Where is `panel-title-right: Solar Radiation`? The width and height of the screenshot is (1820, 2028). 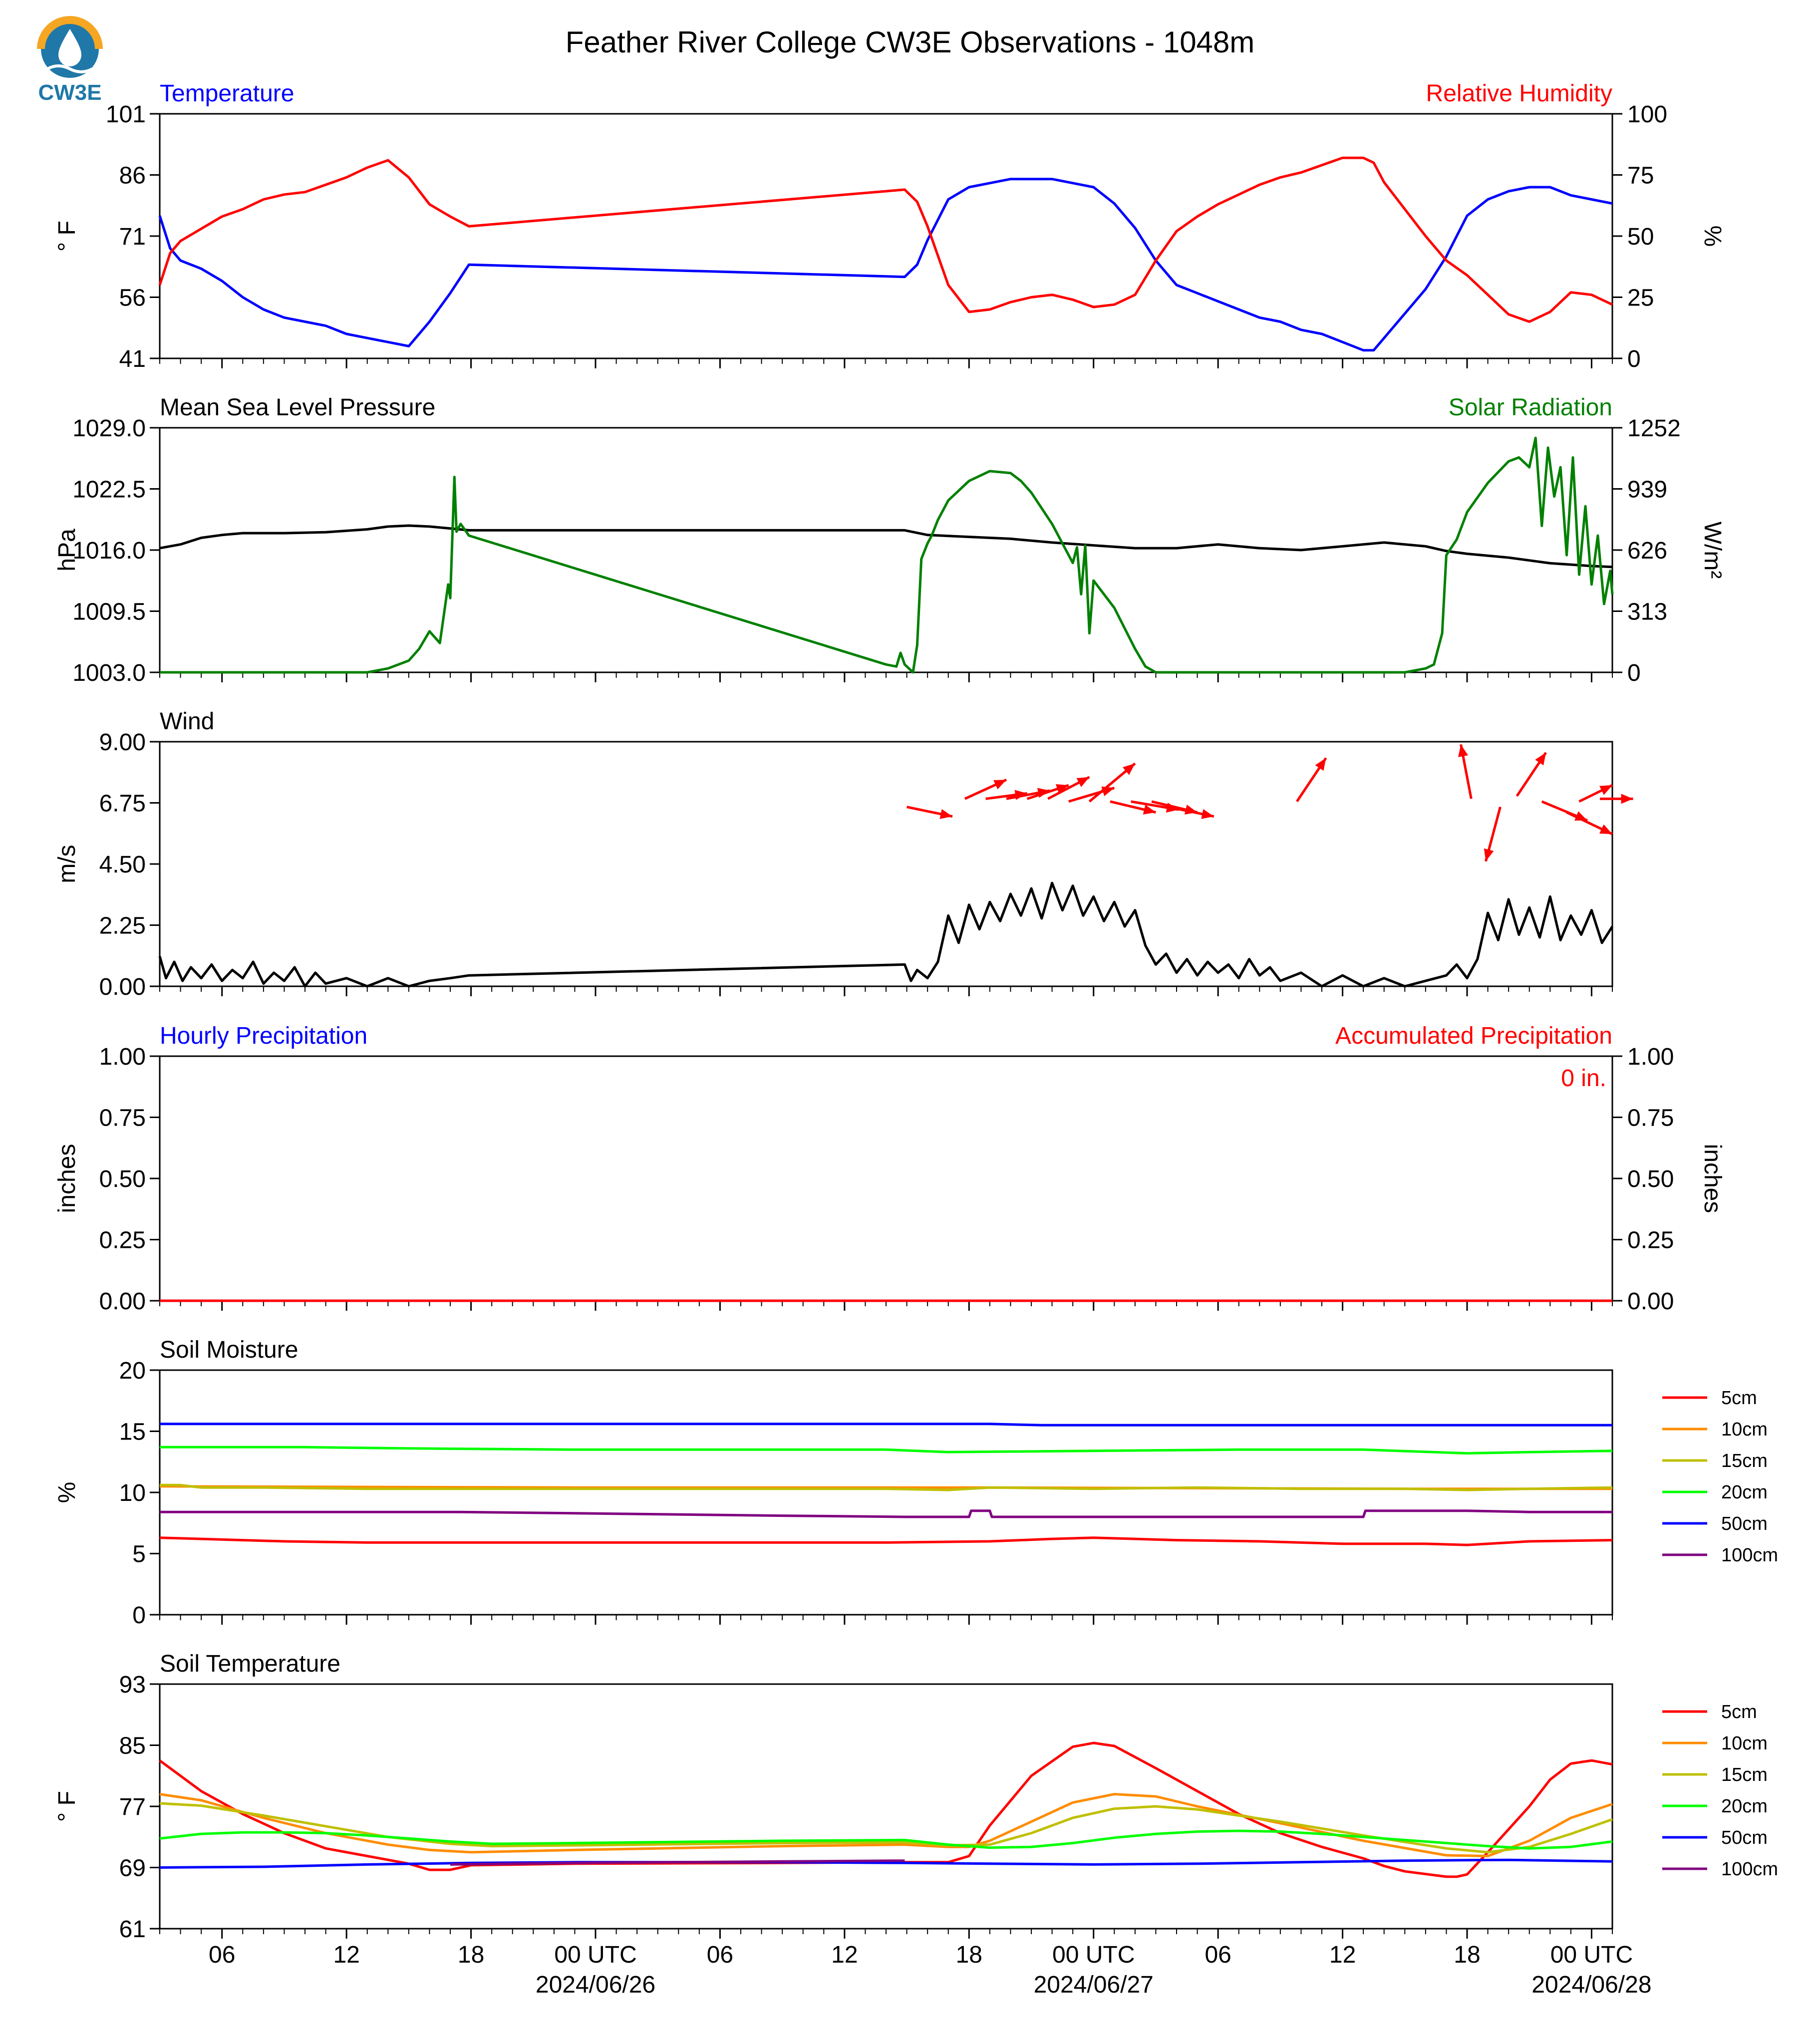 panel-title-right: Solar Radiation is located at coordinates (1530, 407).